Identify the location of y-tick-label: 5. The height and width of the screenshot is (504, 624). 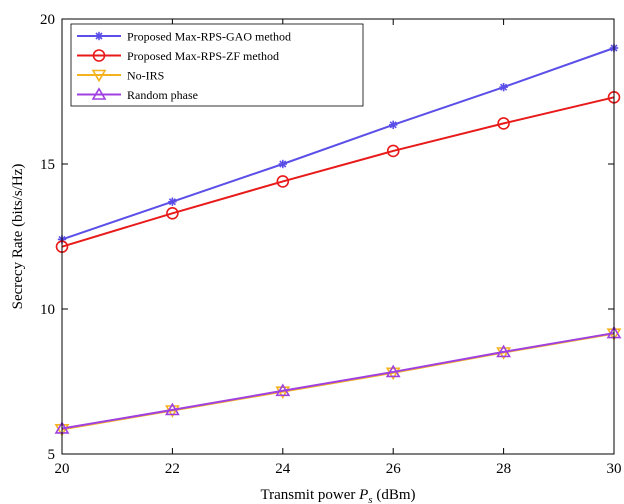
(52, 455).